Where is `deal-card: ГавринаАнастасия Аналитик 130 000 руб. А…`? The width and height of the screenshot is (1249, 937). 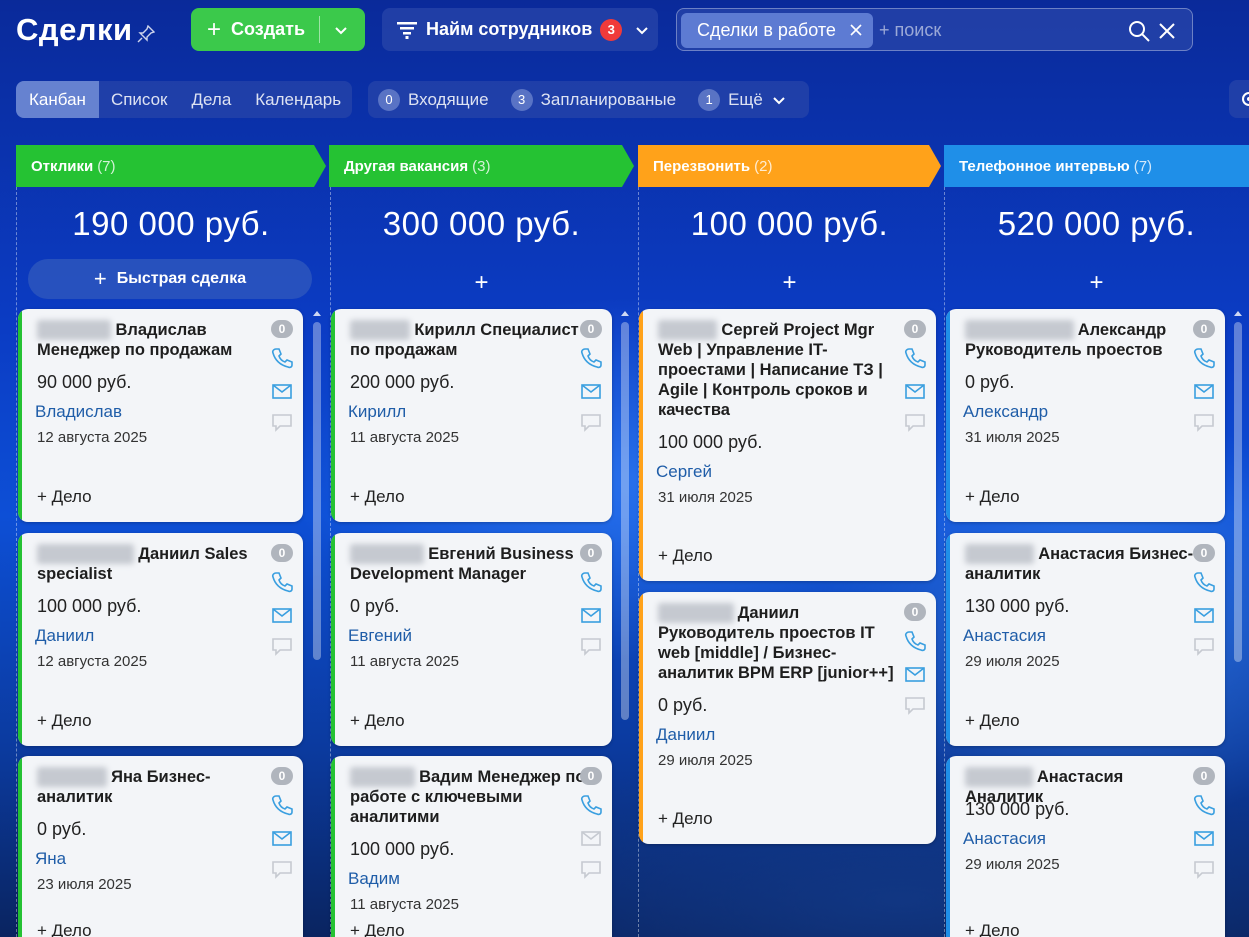
deal-card: ГавринаАнастасия Аналитик 130 000 руб. А… is located at coordinates (1085, 846).